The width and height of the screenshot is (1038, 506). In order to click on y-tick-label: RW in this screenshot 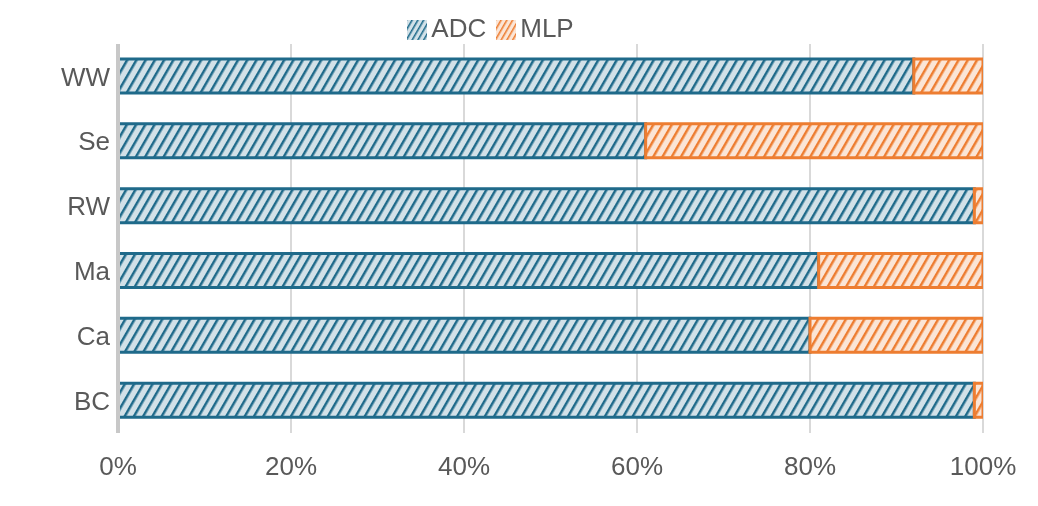, I will do `click(89, 206)`.